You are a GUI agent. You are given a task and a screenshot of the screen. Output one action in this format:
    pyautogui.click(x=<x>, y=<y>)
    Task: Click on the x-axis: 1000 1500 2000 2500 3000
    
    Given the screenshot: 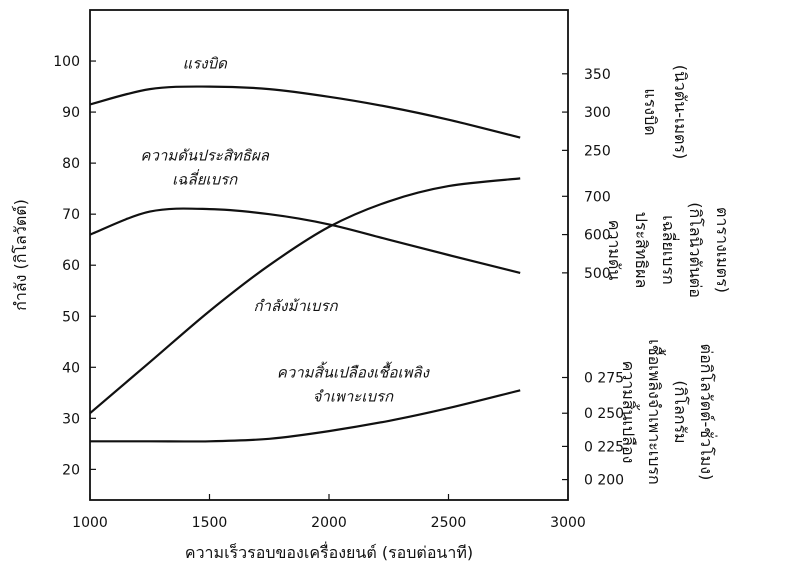 What is the action you would take?
    pyautogui.click(x=329, y=512)
    